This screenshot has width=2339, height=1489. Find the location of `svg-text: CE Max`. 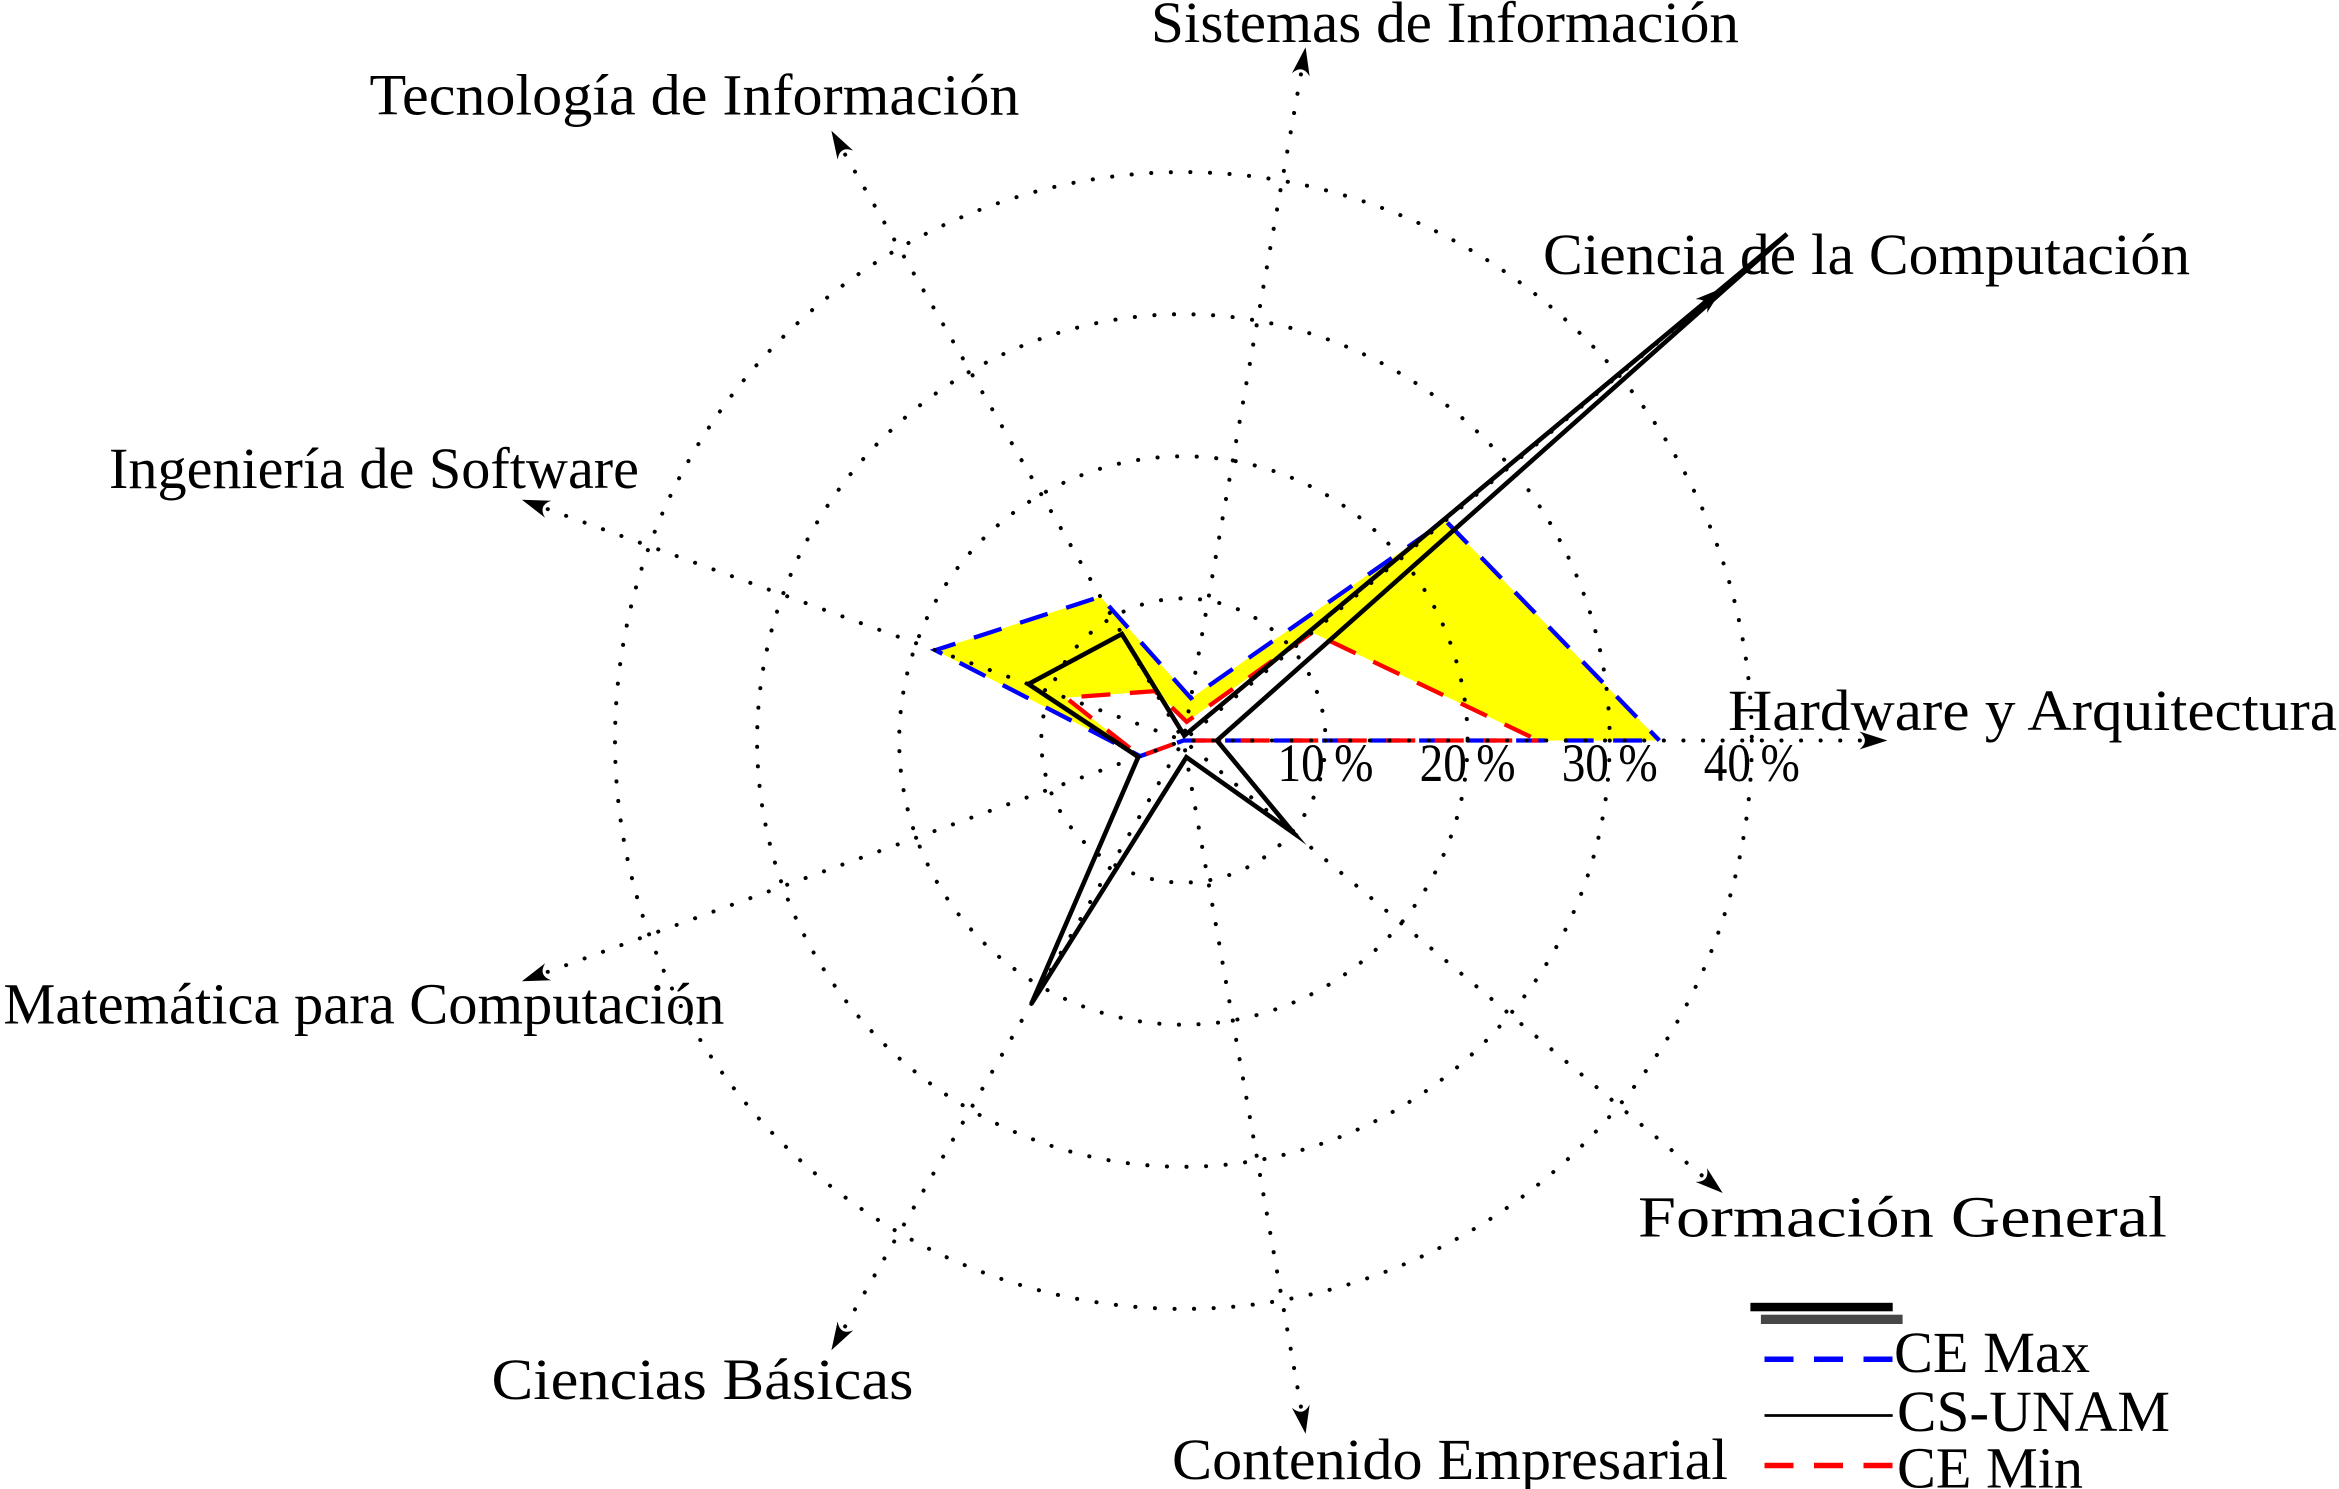

svg-text: CE Max is located at coordinates (1992, 1352).